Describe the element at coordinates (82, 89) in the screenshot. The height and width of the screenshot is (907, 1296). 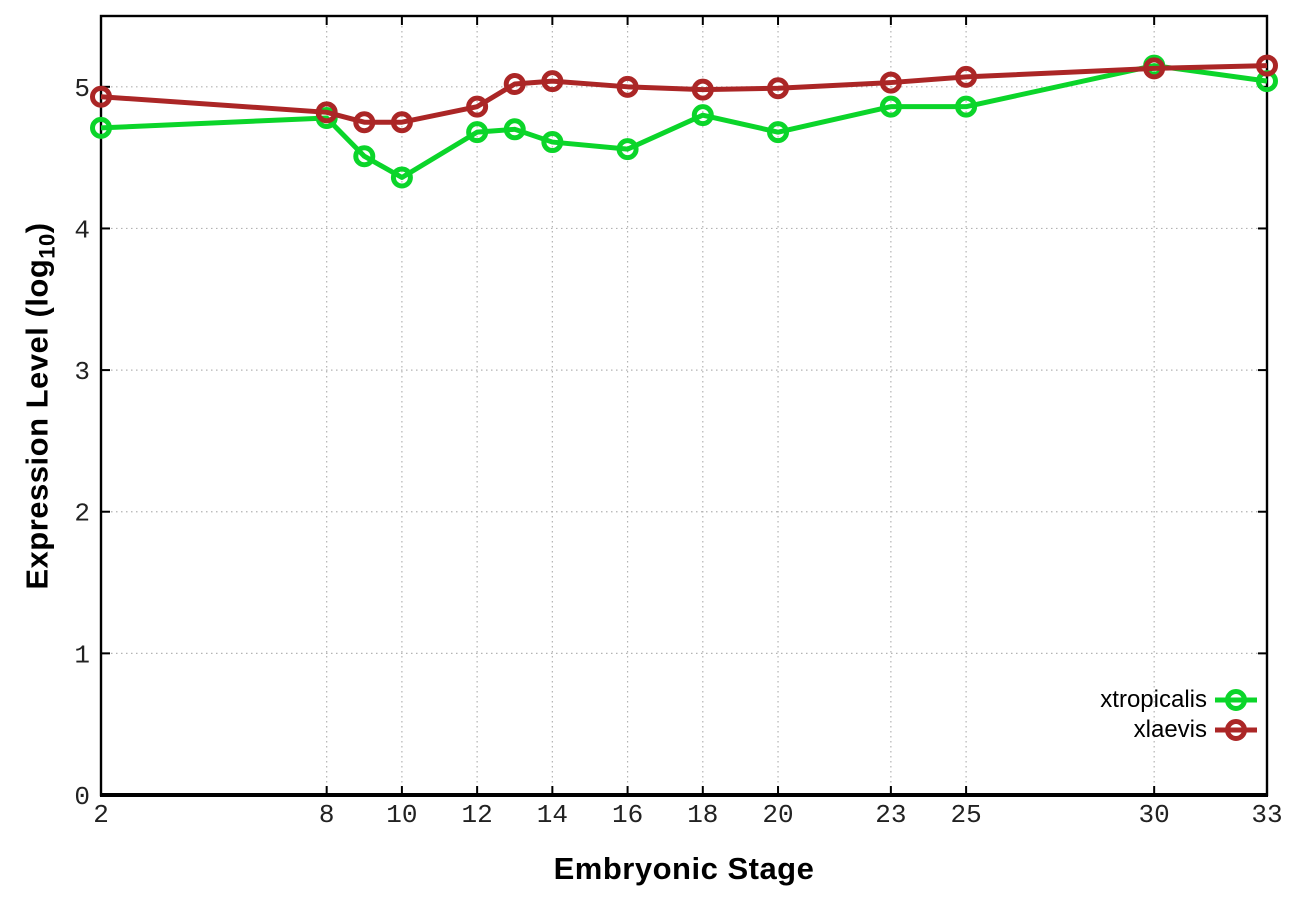
I see `y-tick-label: 5` at that location.